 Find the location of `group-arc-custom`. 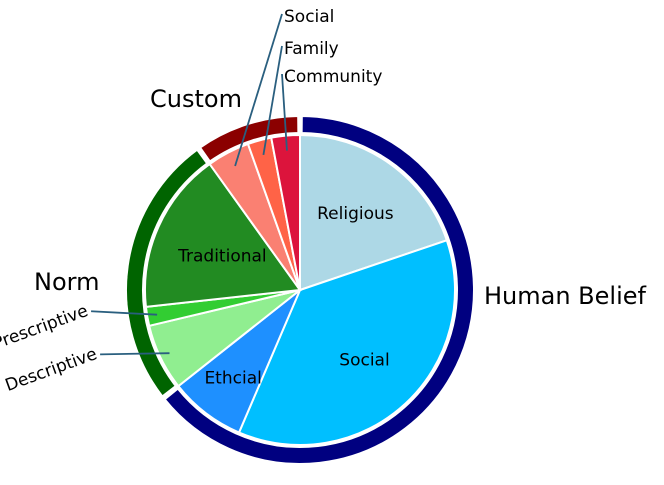

group-arc-custom is located at coordinates (249, 138).